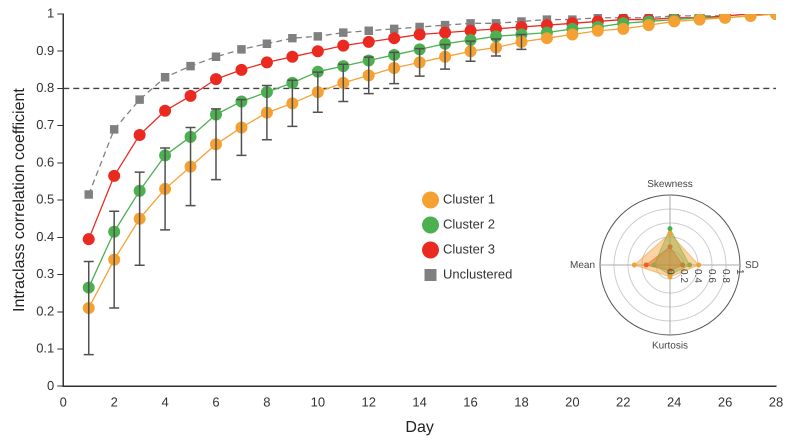 The width and height of the screenshot is (800, 445). I want to click on x-tick-label: 14, so click(419, 402).